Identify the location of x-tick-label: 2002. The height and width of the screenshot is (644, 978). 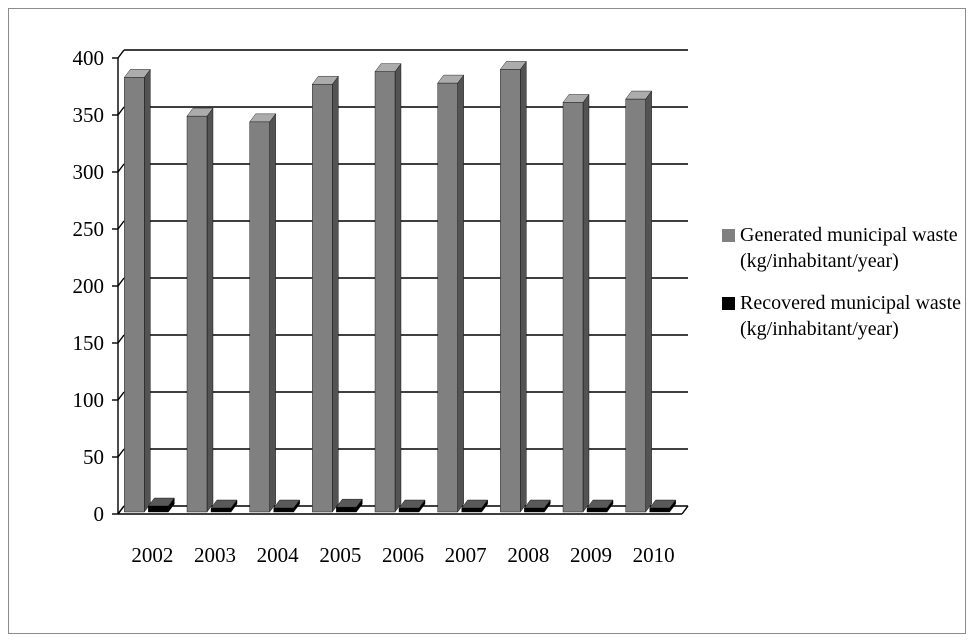
(152, 555).